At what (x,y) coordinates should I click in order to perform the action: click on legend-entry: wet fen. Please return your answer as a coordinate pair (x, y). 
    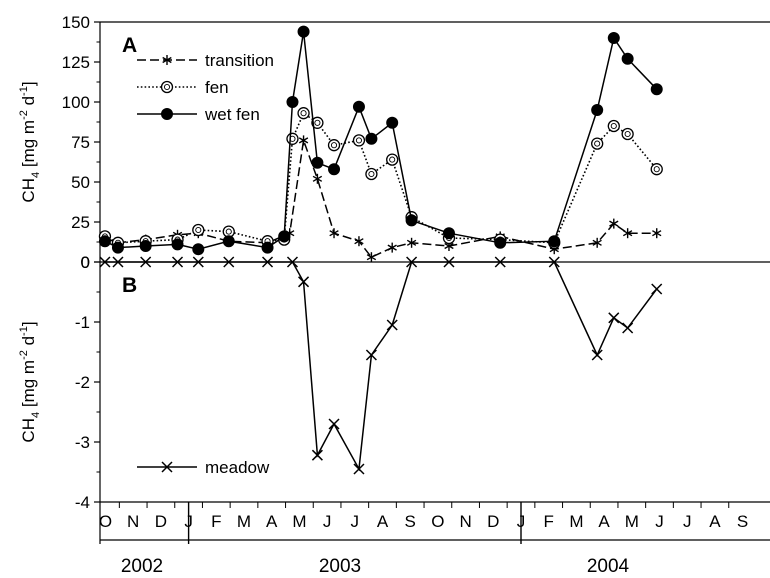
    Looking at the image, I should click on (198, 114).